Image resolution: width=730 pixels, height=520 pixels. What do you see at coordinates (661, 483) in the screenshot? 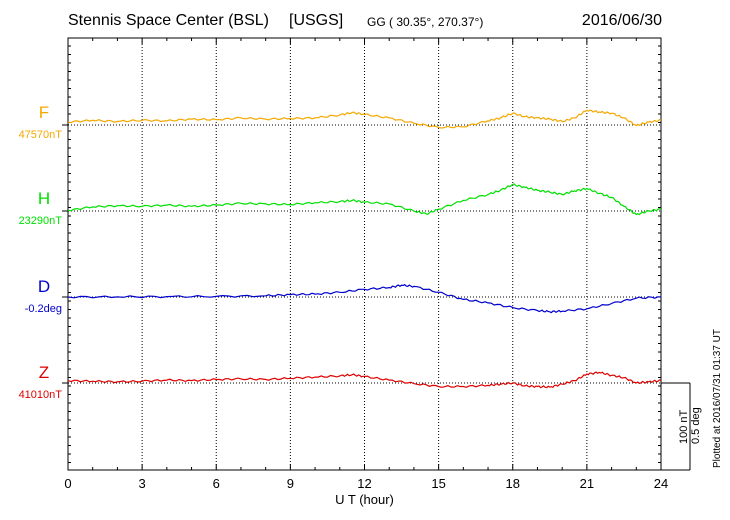
I see `x-tick-label: 24` at bounding box center [661, 483].